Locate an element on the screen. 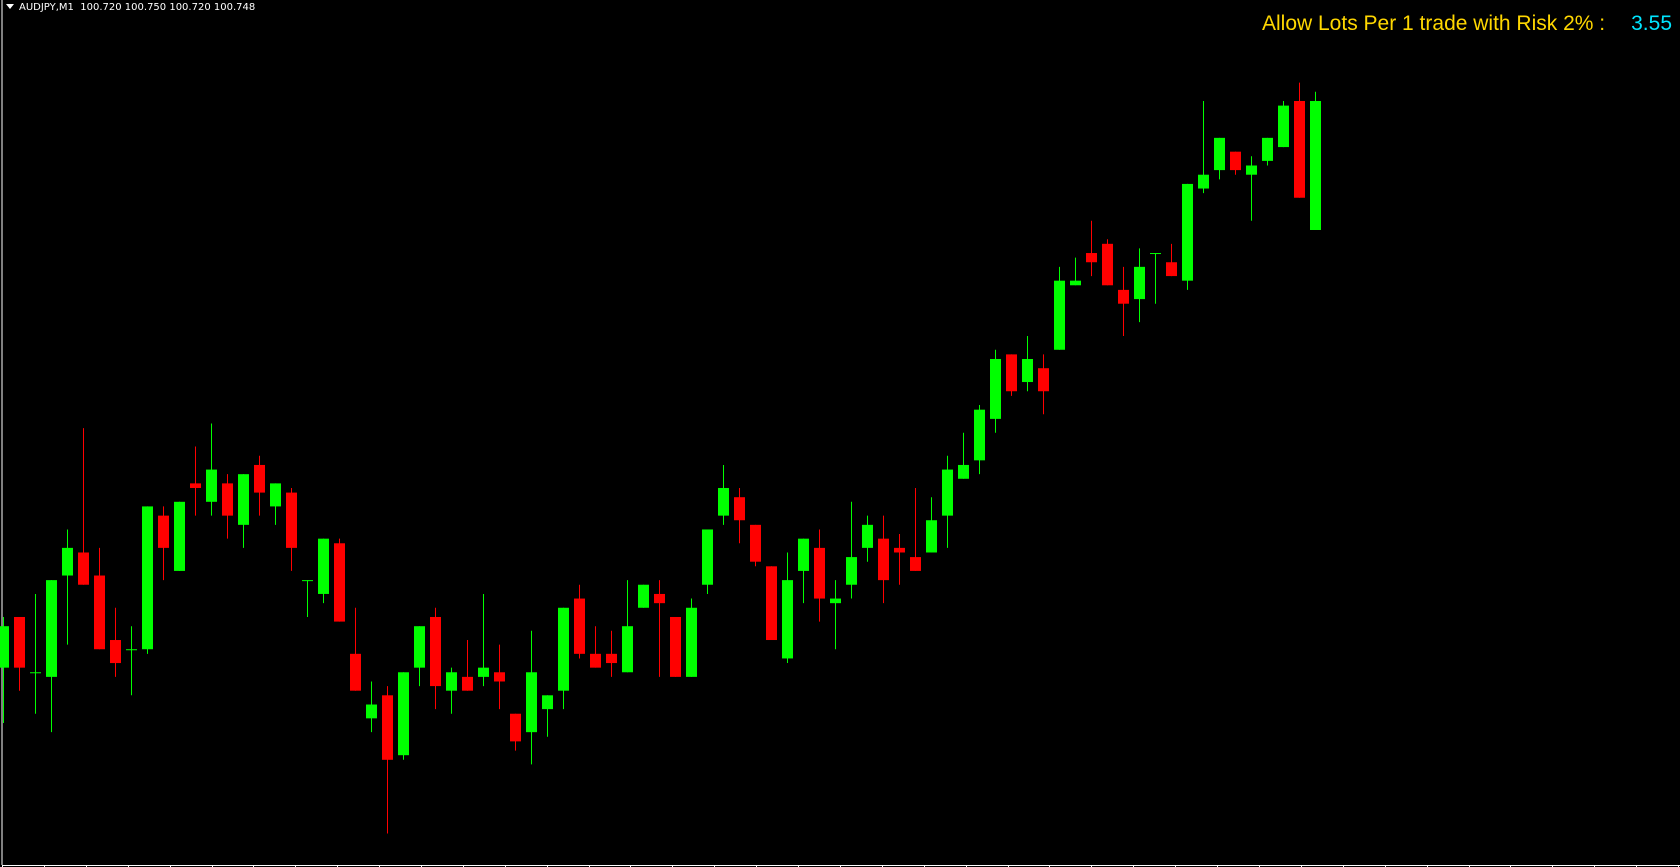 This screenshot has height=867, width=1680. triangle-down-icon is located at coordinates (10, 6).